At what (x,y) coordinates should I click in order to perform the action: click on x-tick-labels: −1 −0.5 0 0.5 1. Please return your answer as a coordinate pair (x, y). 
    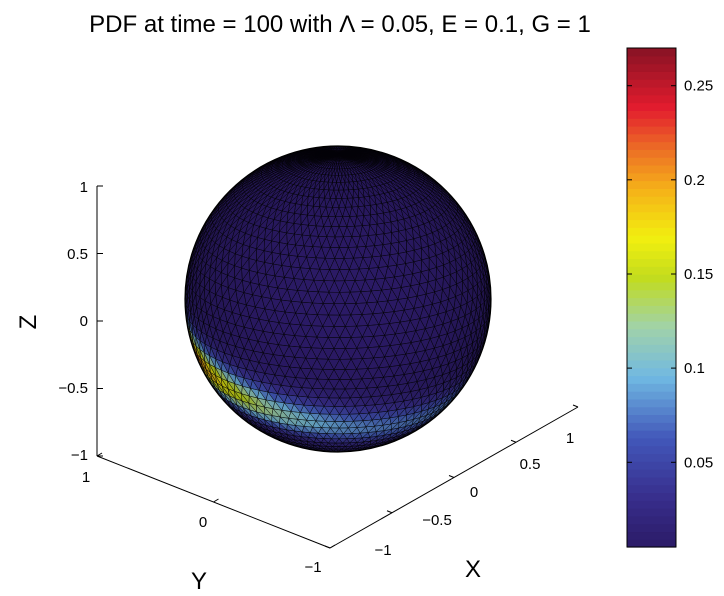
    Looking at the image, I should click on (474, 494).